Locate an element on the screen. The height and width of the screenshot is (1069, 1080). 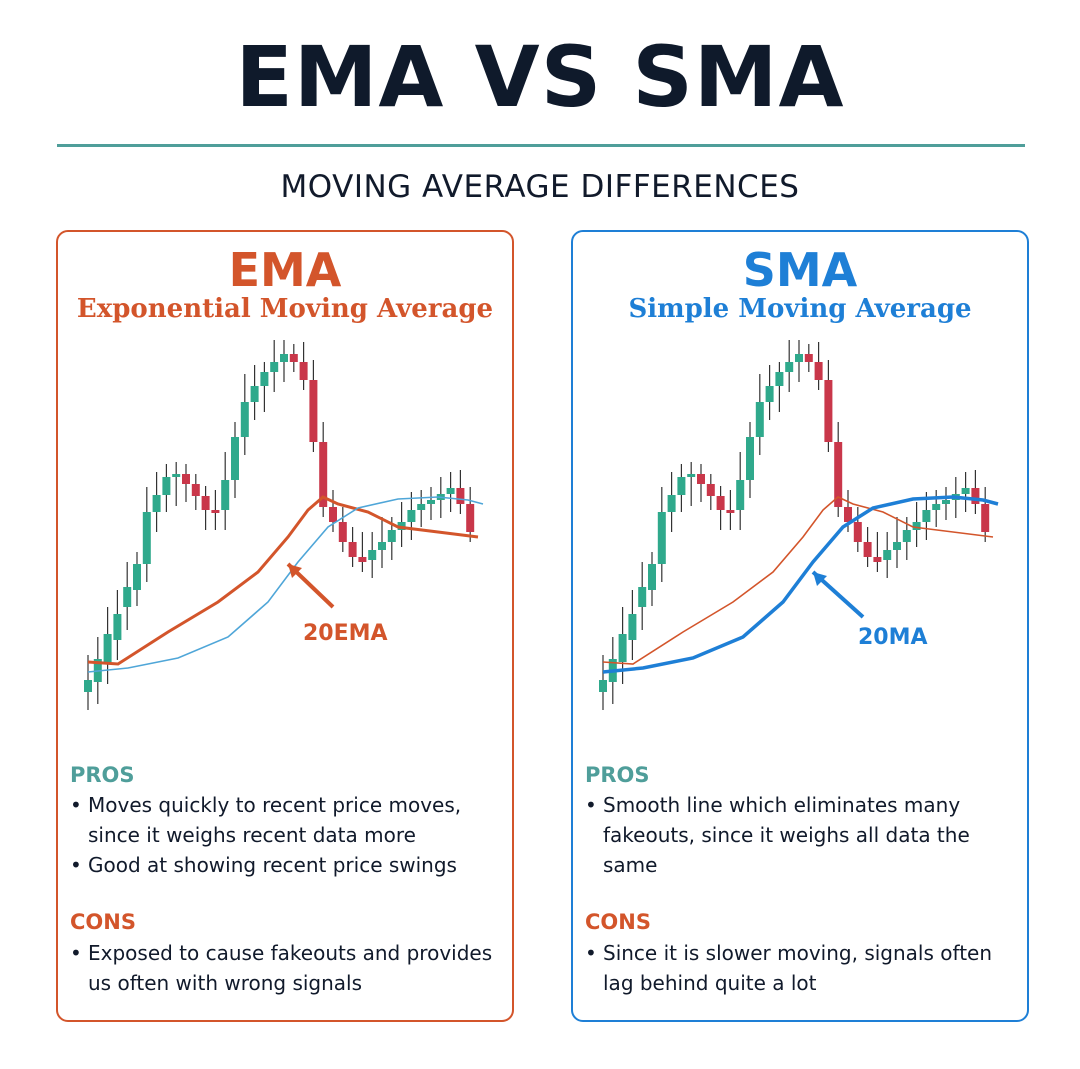
ma-label: 20MA is located at coordinates (893, 637).